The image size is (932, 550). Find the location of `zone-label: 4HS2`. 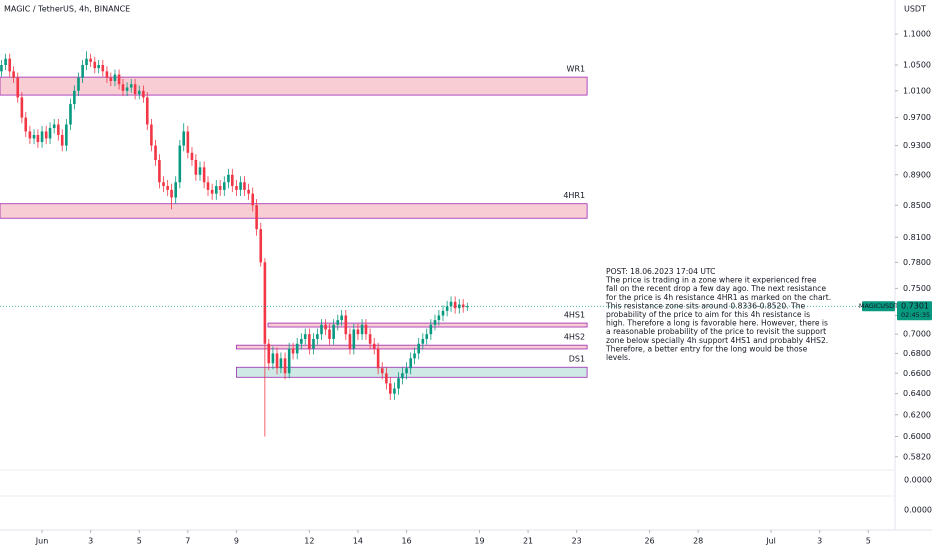

zone-label: 4HS2 is located at coordinates (574, 337).